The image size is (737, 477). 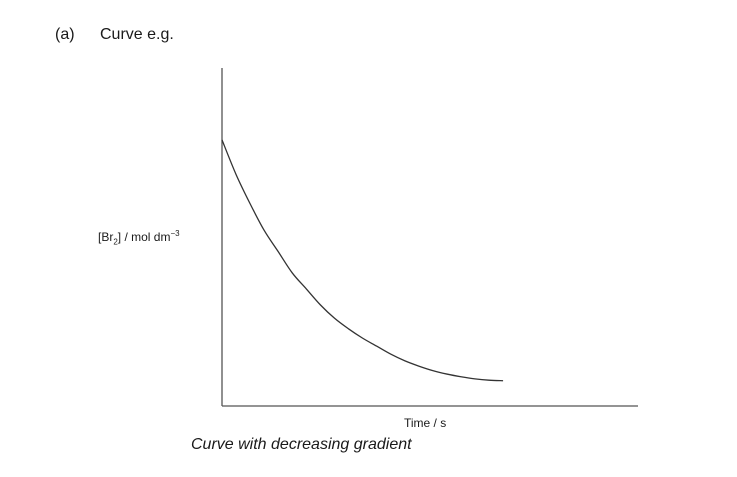 I want to click on x-axis-label: Time / s, so click(x=425, y=423).